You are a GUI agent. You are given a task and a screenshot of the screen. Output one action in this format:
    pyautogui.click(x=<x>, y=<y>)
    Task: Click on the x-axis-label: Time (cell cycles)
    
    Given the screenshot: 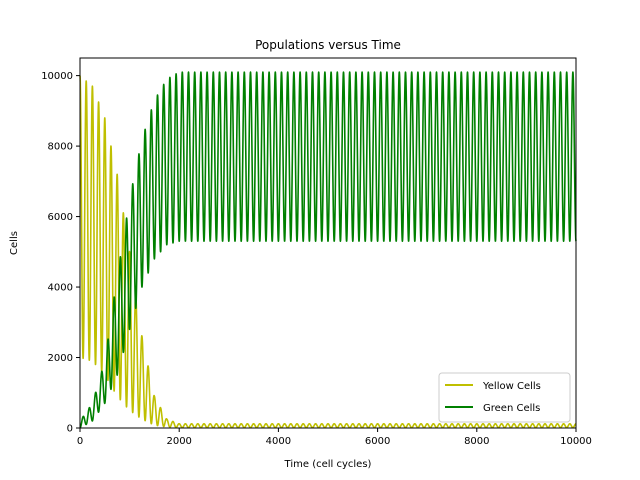 What is the action you would take?
    pyautogui.click(x=328, y=464)
    